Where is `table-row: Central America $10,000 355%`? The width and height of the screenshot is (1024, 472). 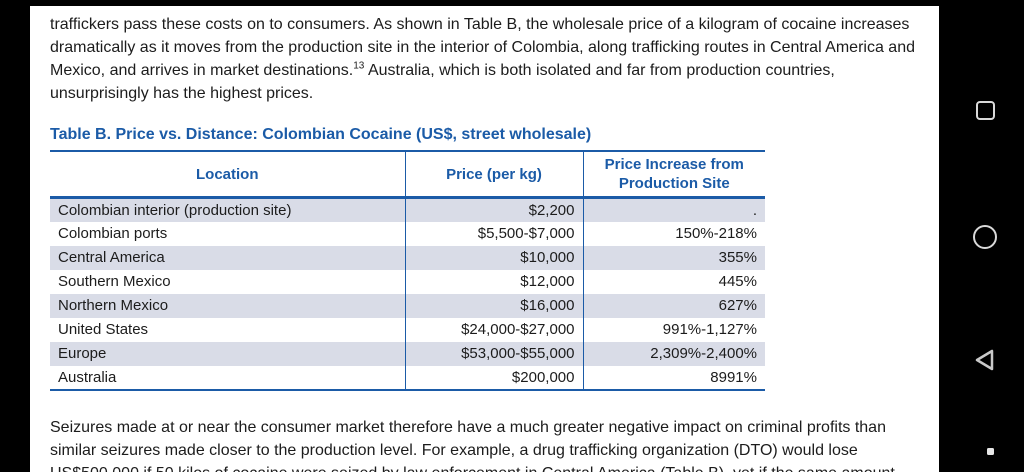
table-row: Central America $10,000 355% is located at coordinates (407, 257).